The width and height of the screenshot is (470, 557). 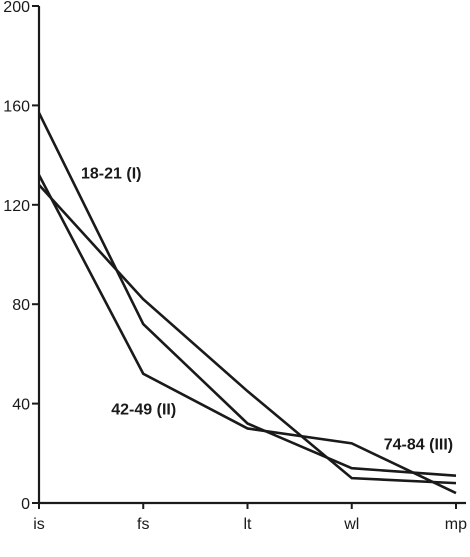 What do you see at coordinates (143, 410) in the screenshot?
I see `series-label-2: 42-49 (II)` at bounding box center [143, 410].